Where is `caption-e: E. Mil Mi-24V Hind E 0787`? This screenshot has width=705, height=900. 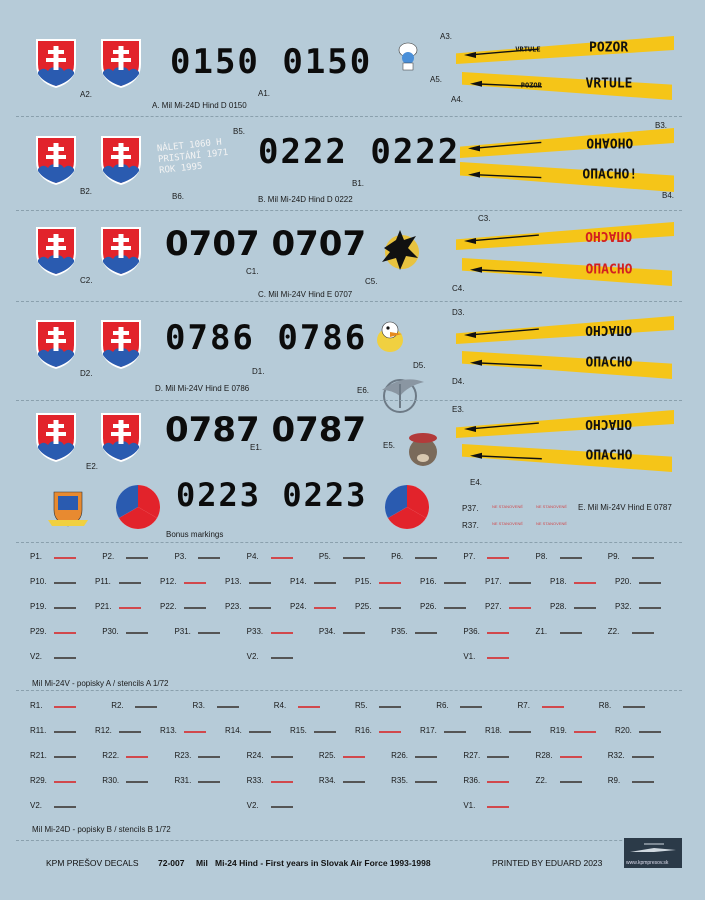
caption-e: E. Mil Mi-24V Hind E 0787 is located at coordinates (625, 507).